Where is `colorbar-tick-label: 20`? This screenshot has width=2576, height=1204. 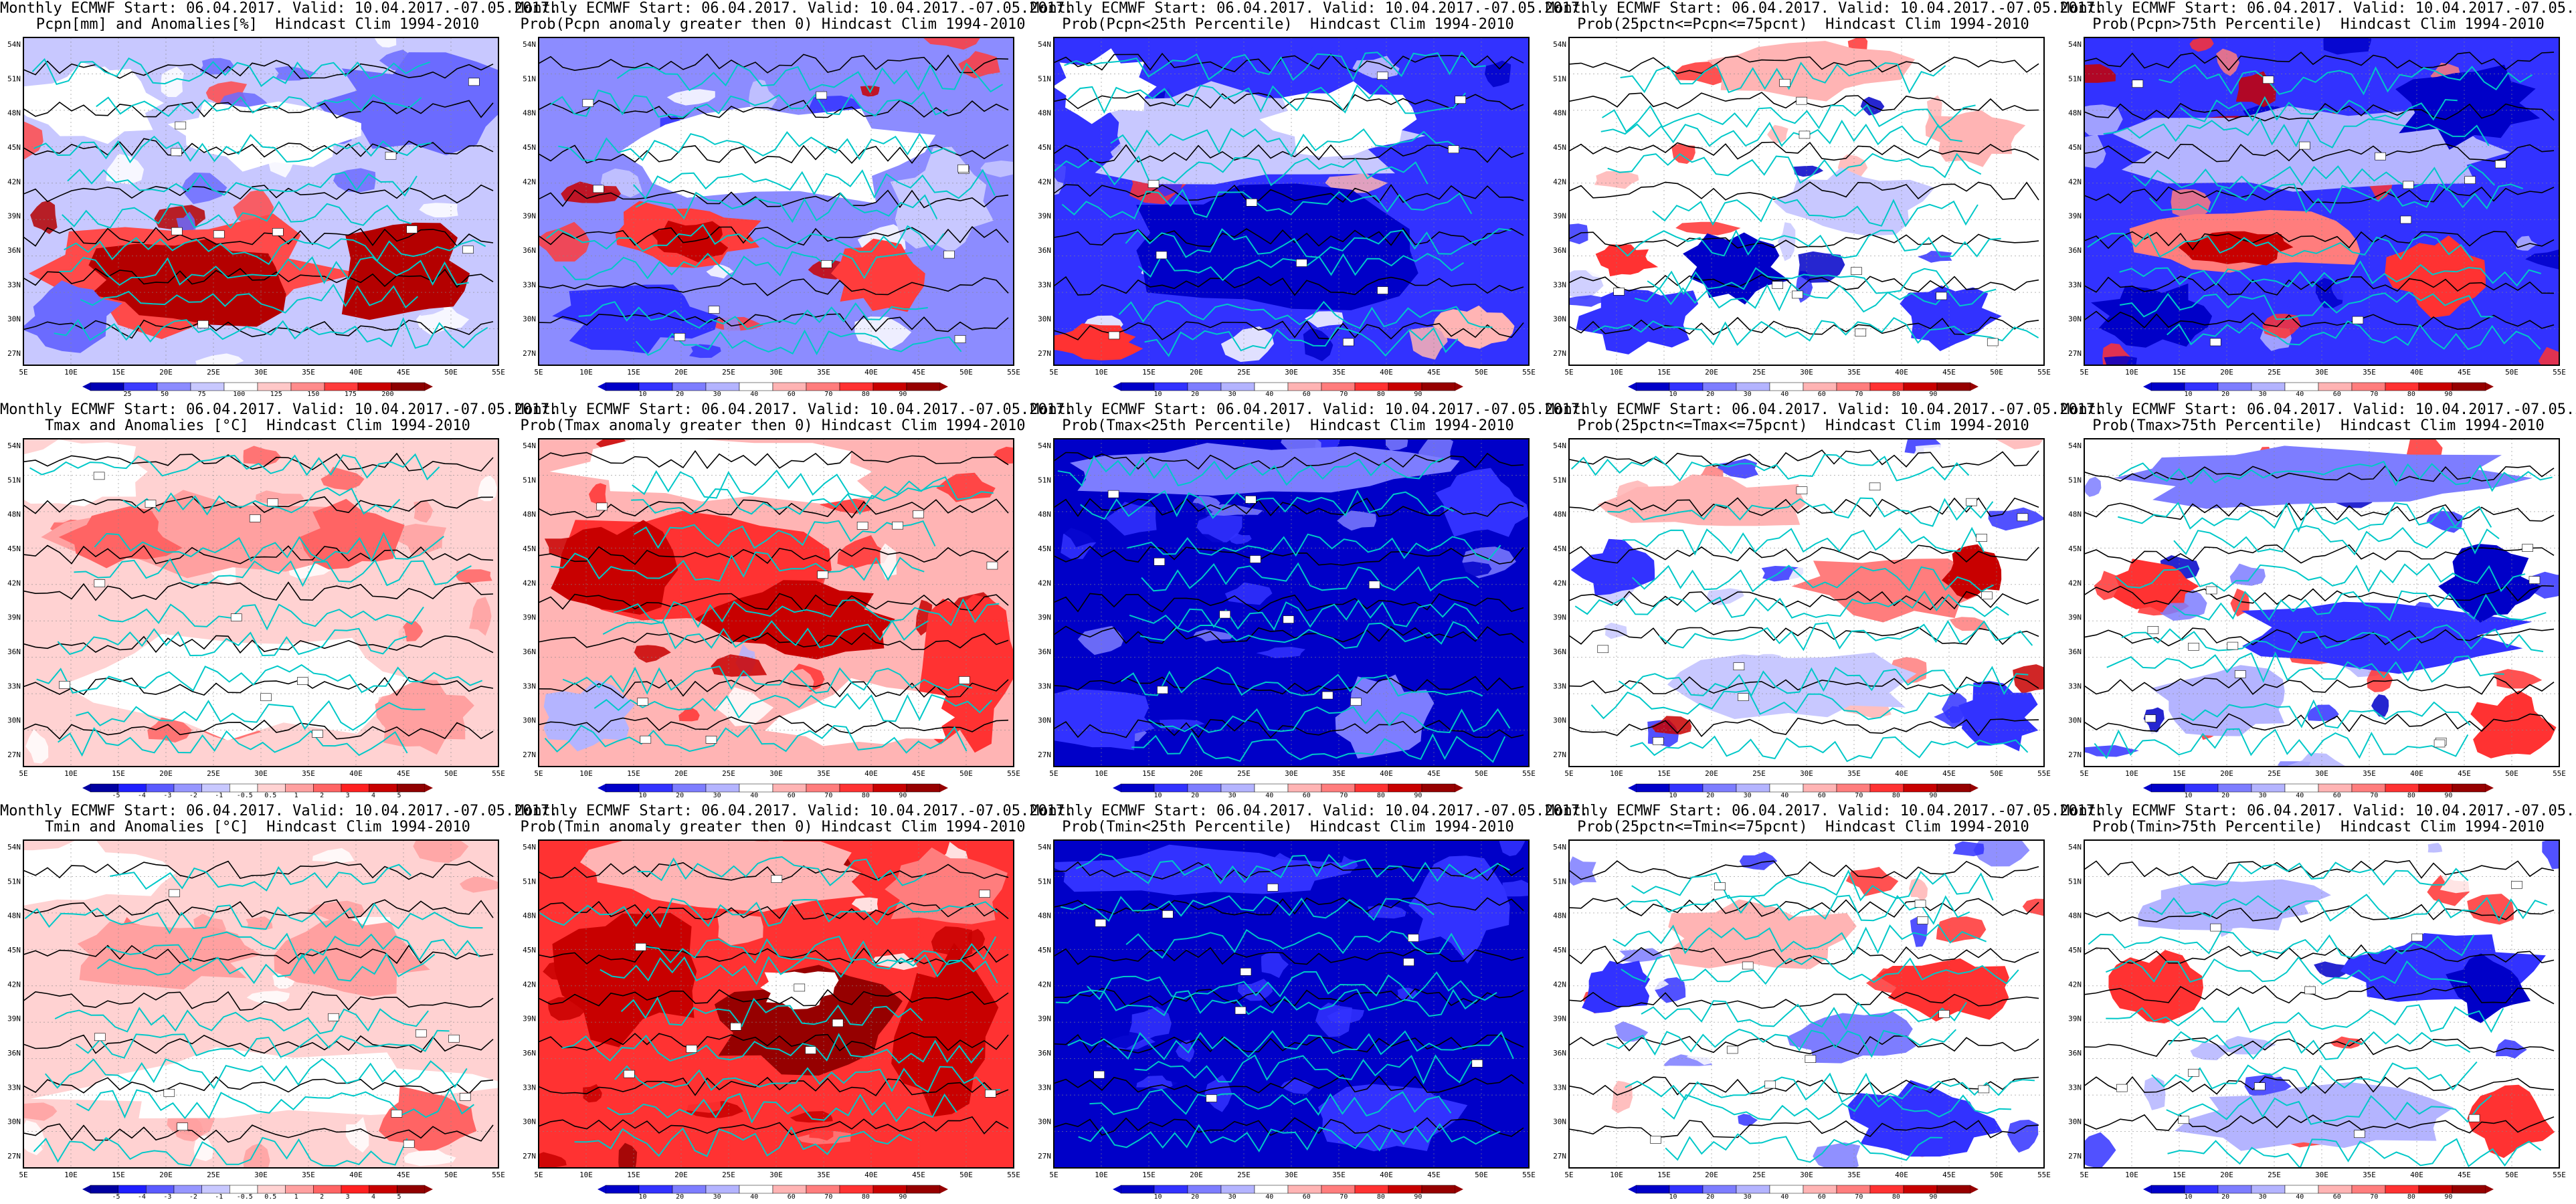
colorbar-tick-label: 20 is located at coordinates (1195, 1197).